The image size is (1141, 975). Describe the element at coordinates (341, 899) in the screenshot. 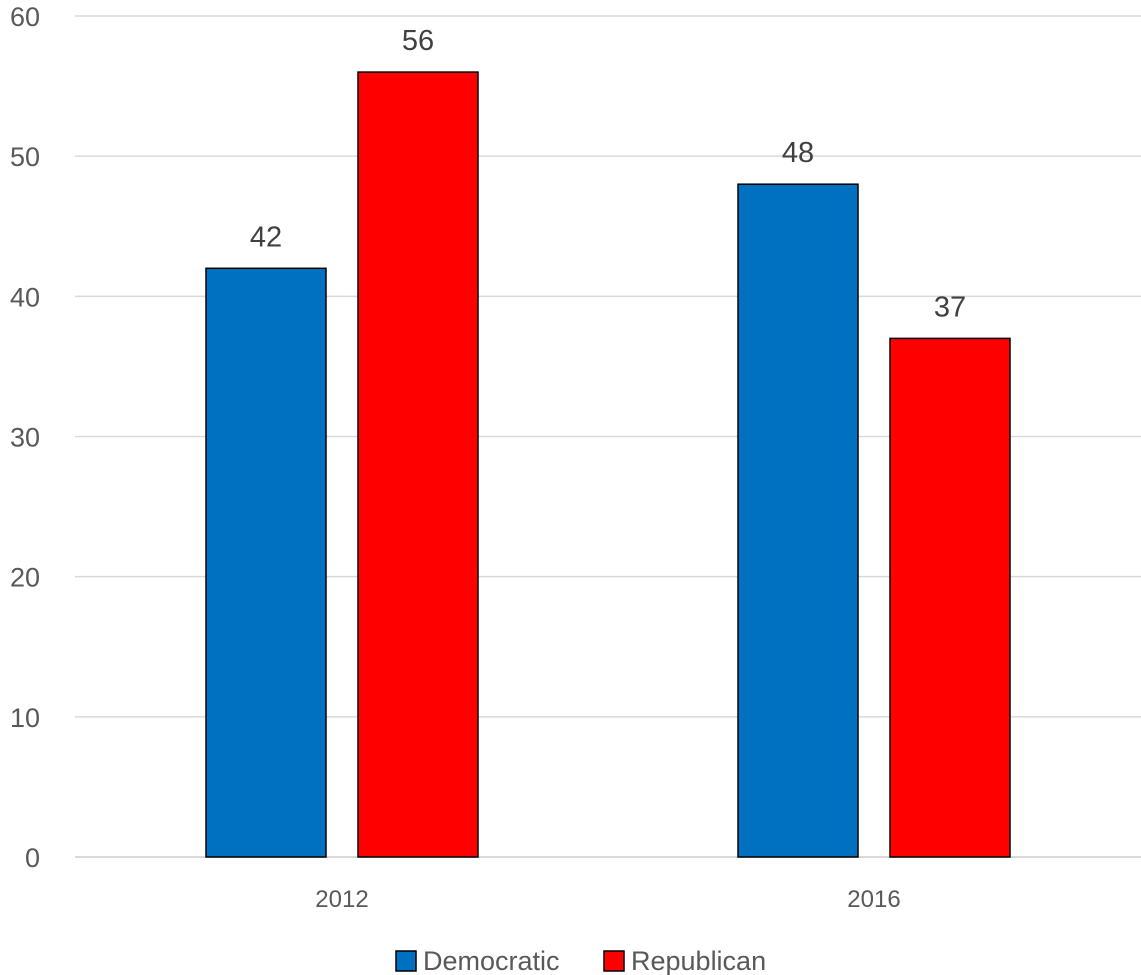

I see `x-category-label-2012: 2012` at that location.